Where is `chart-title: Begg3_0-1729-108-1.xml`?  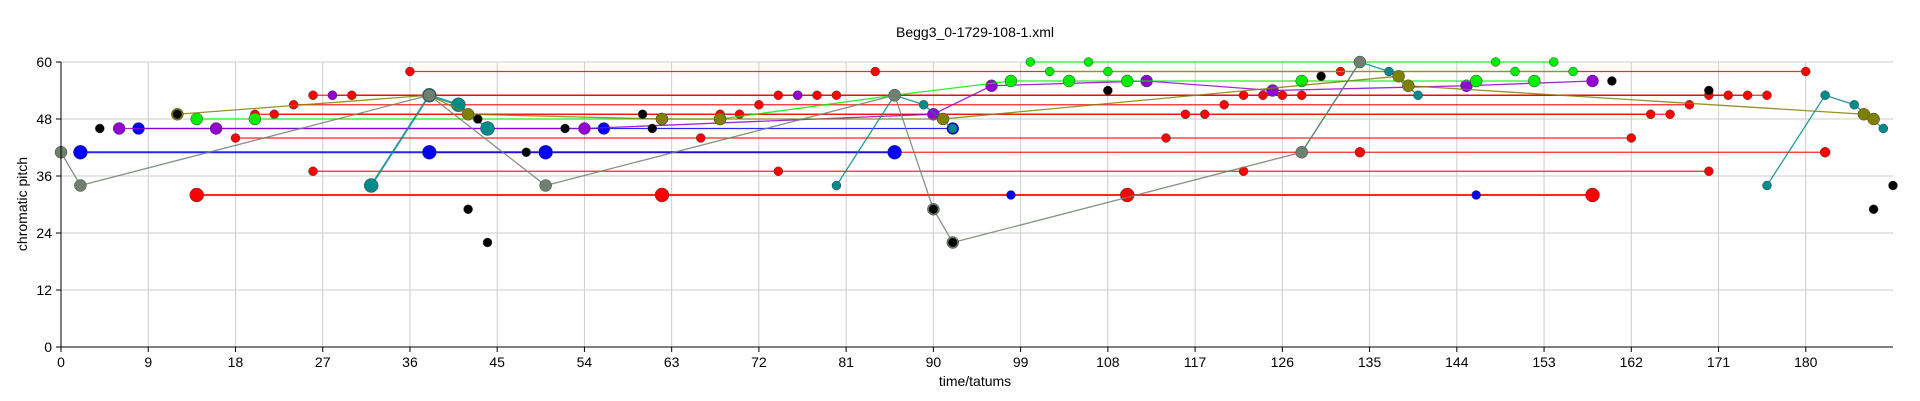
chart-title: Begg3_0-1729-108-1.xml is located at coordinates (975, 32).